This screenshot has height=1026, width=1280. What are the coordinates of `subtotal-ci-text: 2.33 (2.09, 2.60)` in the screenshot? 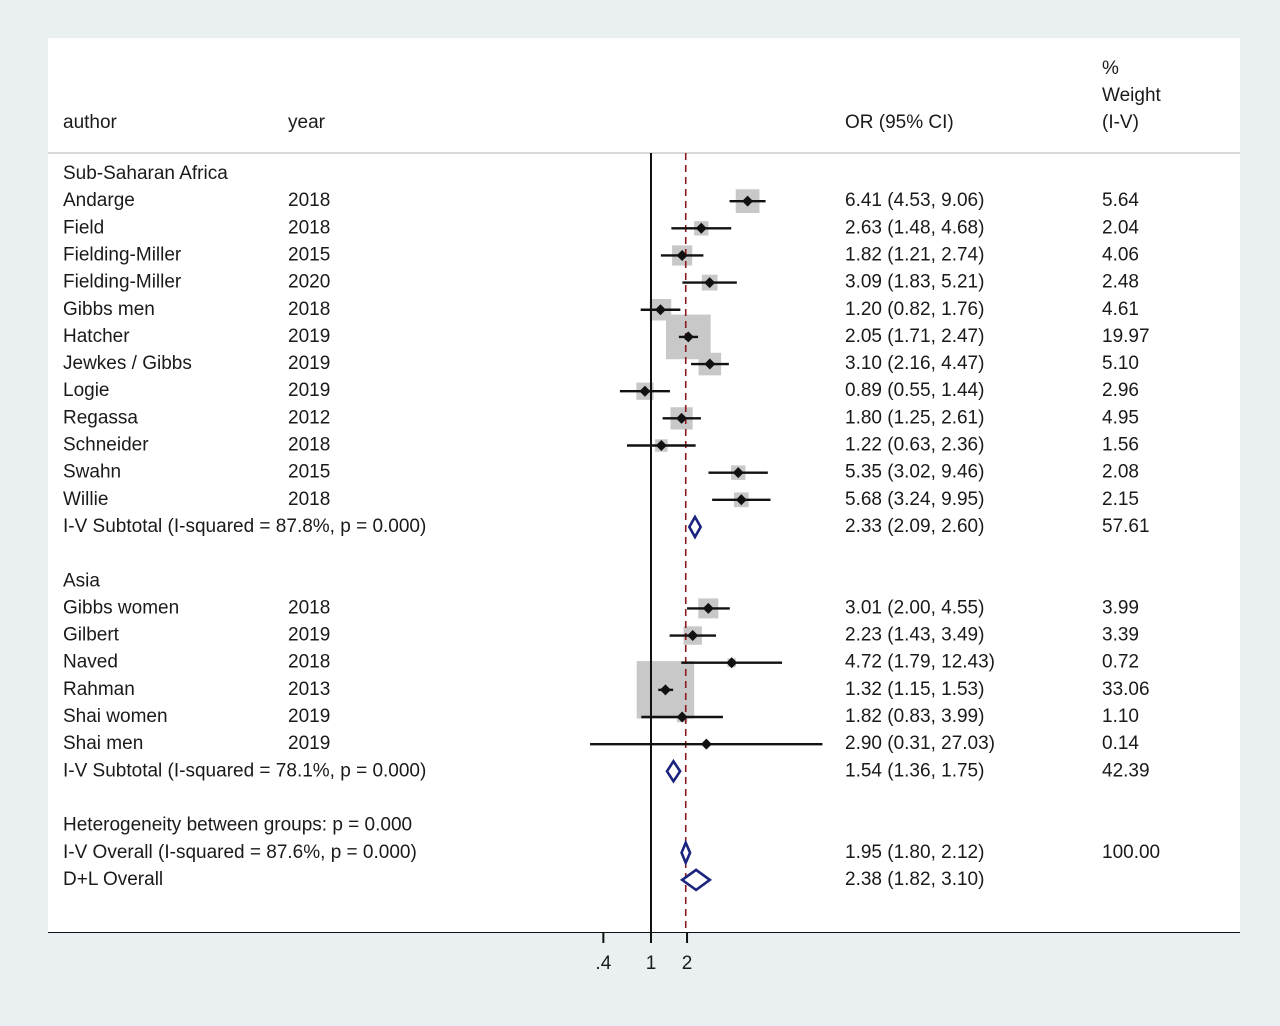 It's located at (914, 526).